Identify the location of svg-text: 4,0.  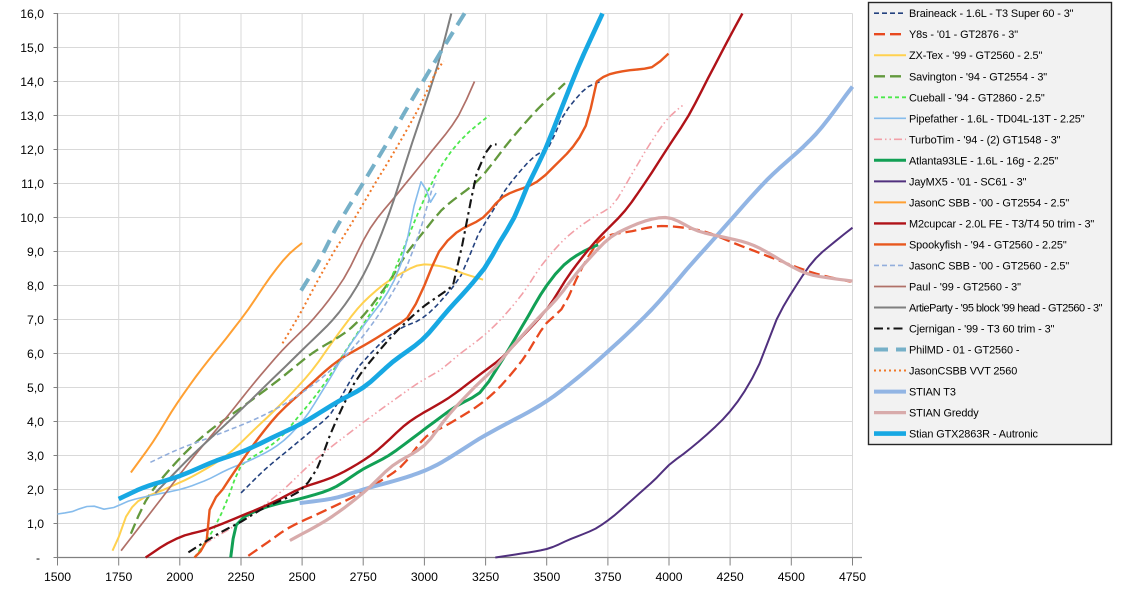
(35, 422).